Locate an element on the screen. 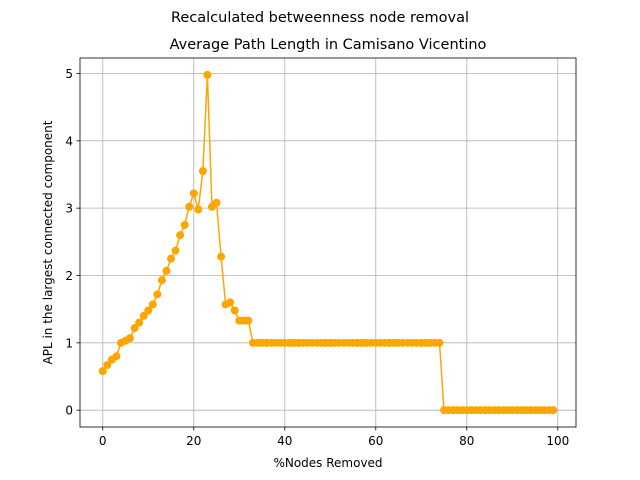 The height and width of the screenshot is (480, 640). x-tick-label: 40 is located at coordinates (284, 441).